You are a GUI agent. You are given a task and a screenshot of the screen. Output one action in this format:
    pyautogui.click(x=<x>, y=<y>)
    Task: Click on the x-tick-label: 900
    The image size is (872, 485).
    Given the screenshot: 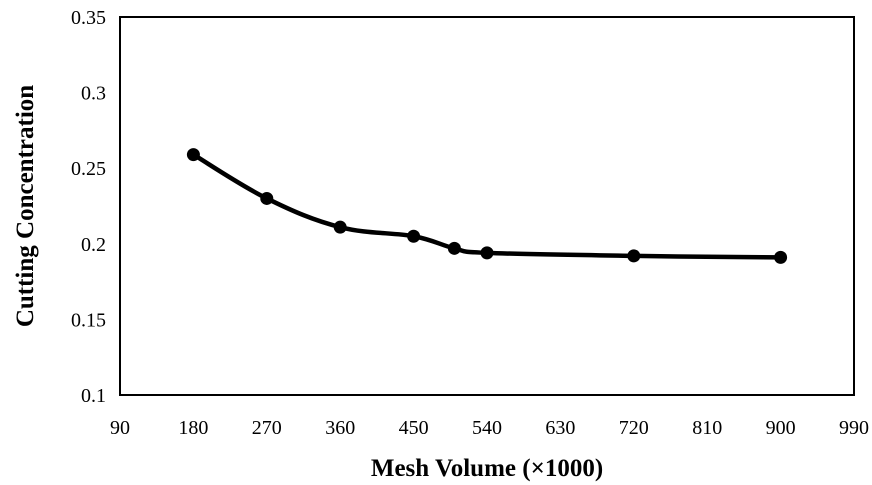 What is the action you would take?
    pyautogui.click(x=781, y=428)
    